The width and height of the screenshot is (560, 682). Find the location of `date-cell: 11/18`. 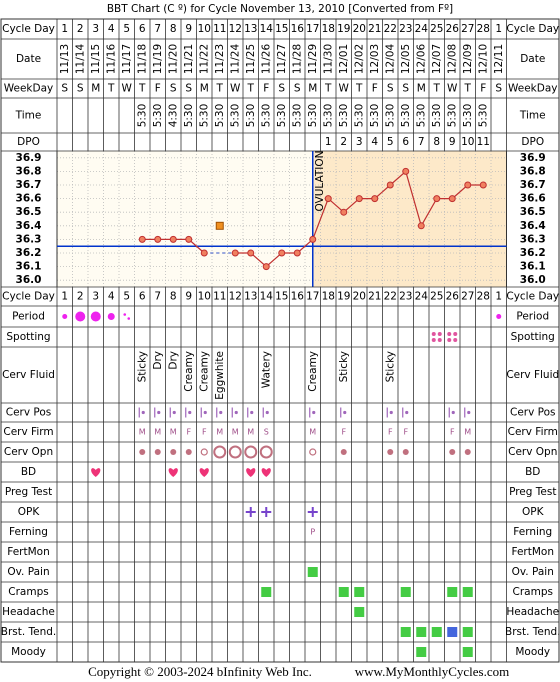

date-cell: 11/18 is located at coordinates (142, 59).